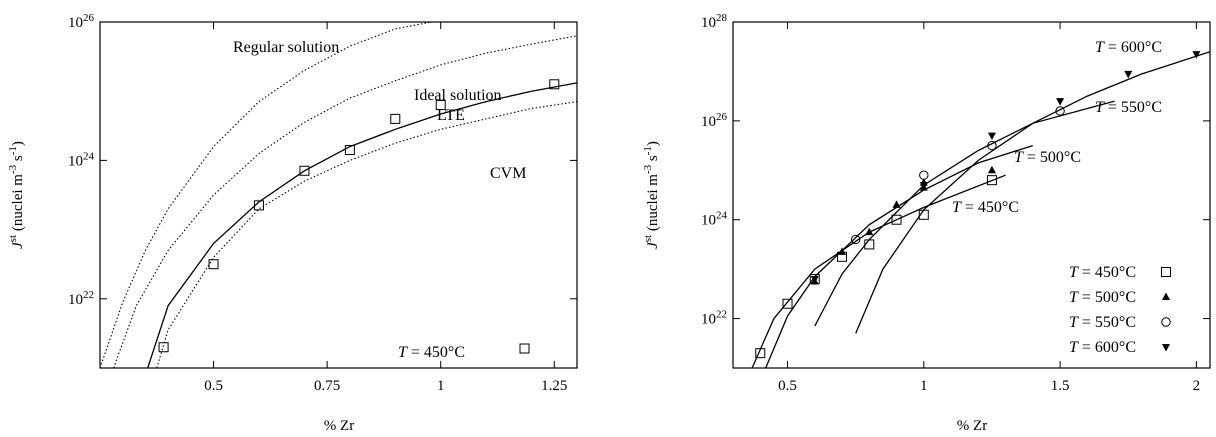 The image size is (1216, 437). What do you see at coordinates (339, 426) in the screenshot?
I see `left-x-axis-label: % Zr` at bounding box center [339, 426].